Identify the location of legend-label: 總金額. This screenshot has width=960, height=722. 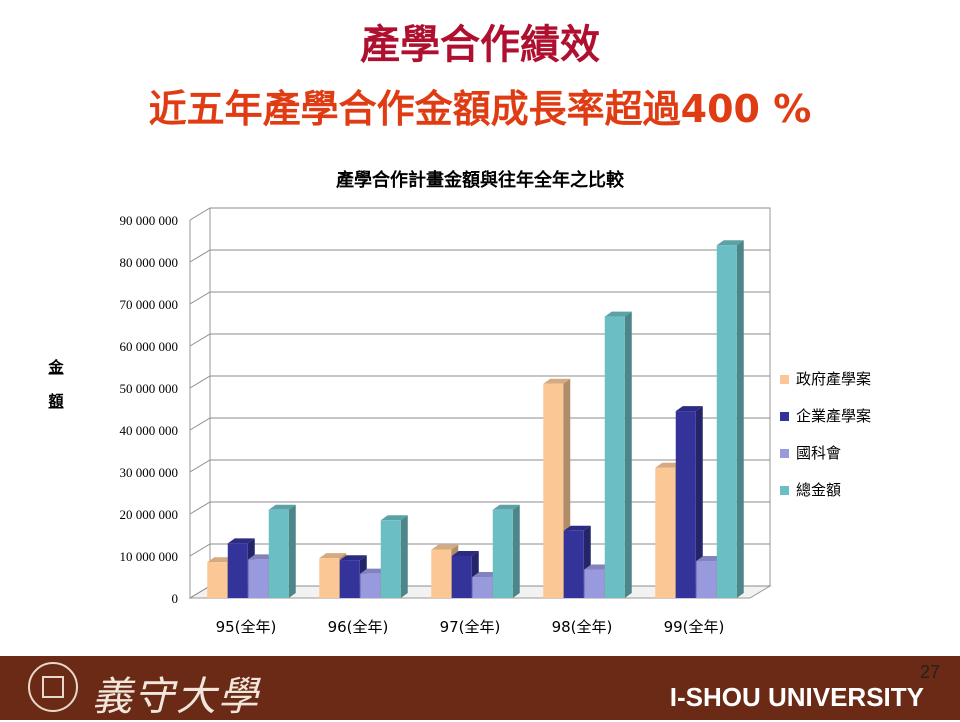
(818, 490).